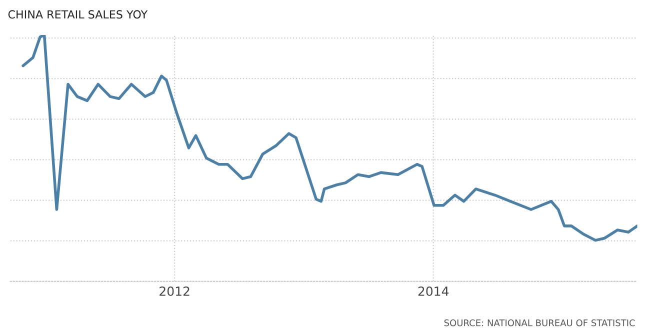  I want to click on source-note: SOURCE: NATIONAL BUREAU OF STATISTIC, so click(539, 322).